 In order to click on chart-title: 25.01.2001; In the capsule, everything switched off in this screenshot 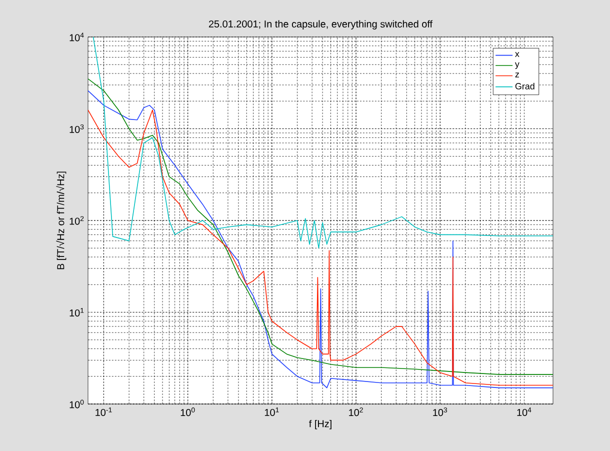, I will do `click(320, 25)`.